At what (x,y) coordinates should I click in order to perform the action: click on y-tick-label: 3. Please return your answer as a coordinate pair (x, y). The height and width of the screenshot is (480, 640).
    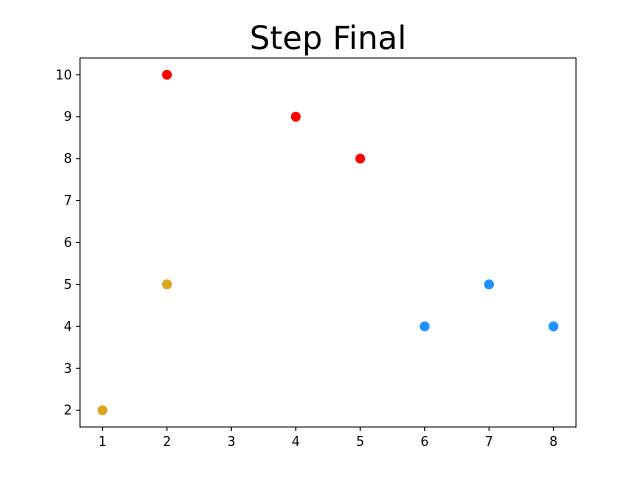
    Looking at the image, I should click on (68, 369).